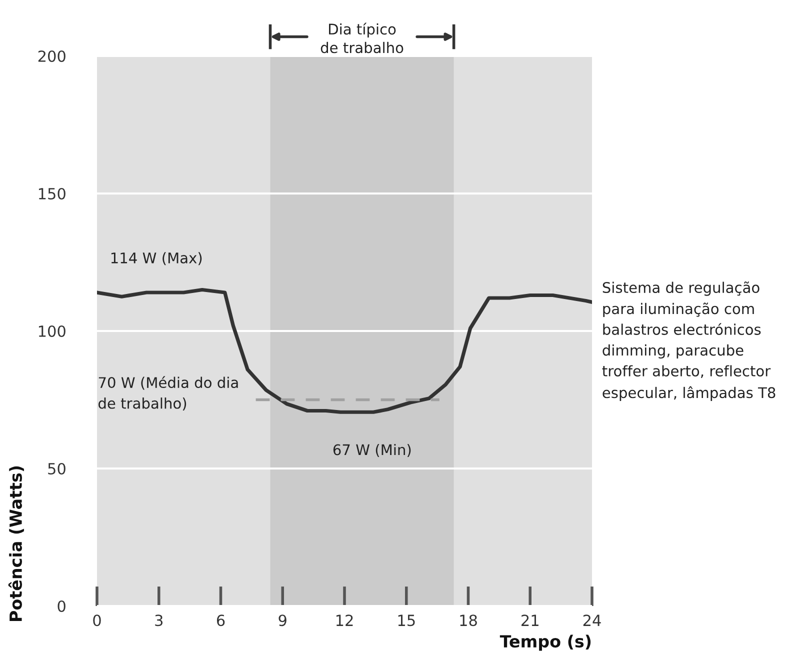  Describe the element at coordinates (689, 342) in the screenshot. I see `text: Sistema de regulação para iluminação com balastros electrónicos dimming, paracube troffer aberto, reflector especular, lâmpadas T8` at that location.